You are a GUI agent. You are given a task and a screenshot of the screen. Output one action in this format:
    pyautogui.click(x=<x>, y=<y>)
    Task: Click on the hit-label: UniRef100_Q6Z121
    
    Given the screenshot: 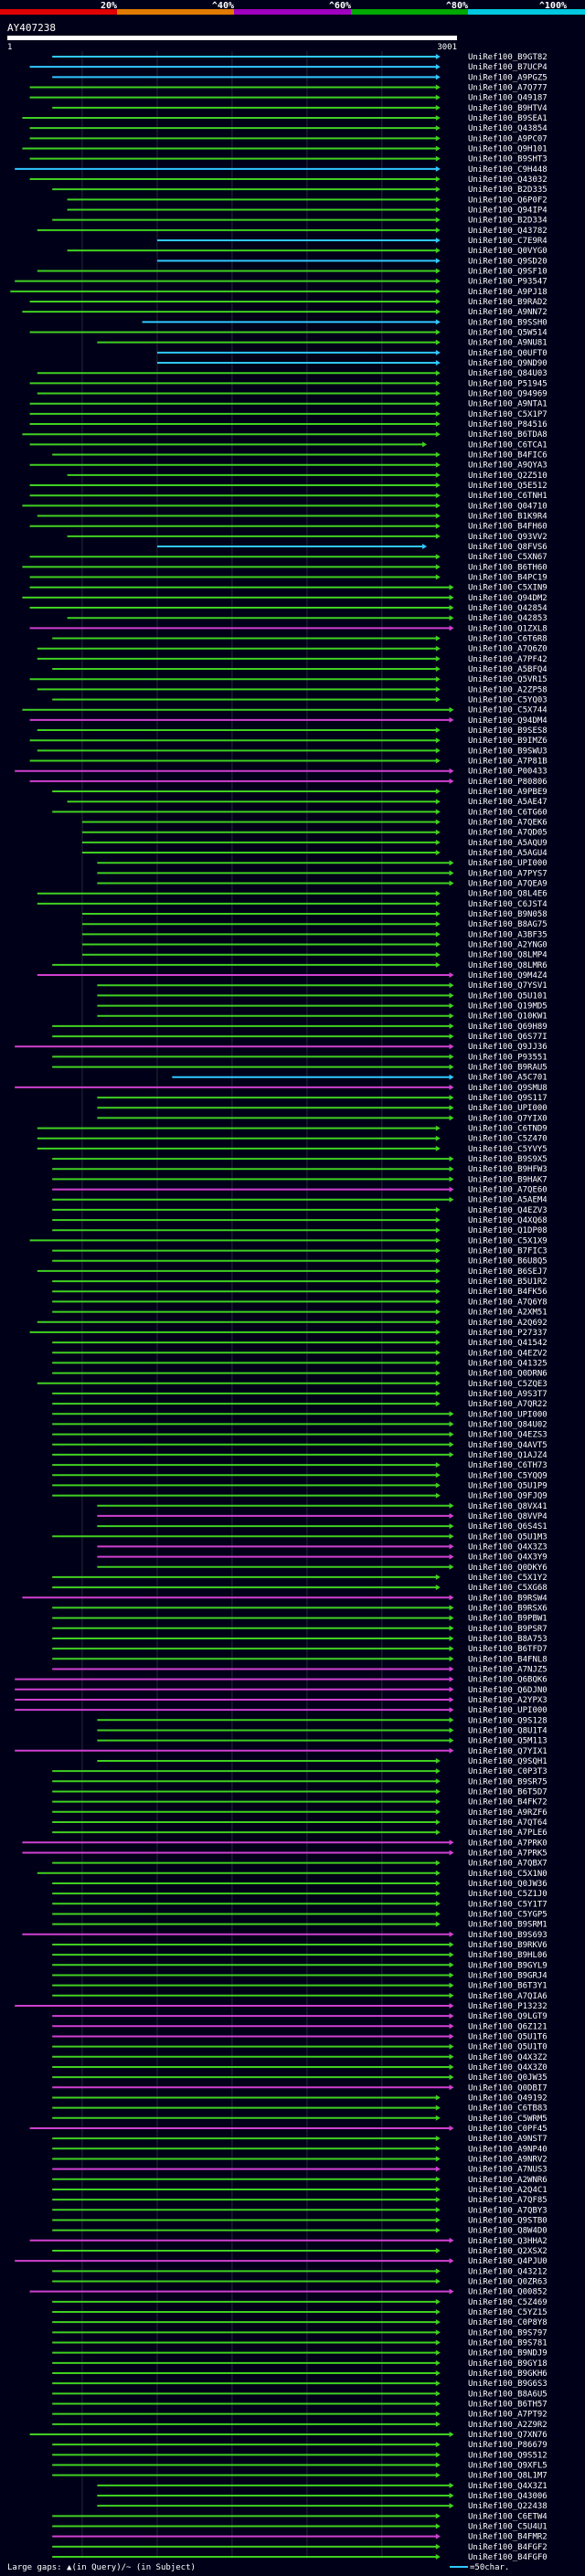 What is the action you would take?
    pyautogui.click(x=508, y=2026)
    